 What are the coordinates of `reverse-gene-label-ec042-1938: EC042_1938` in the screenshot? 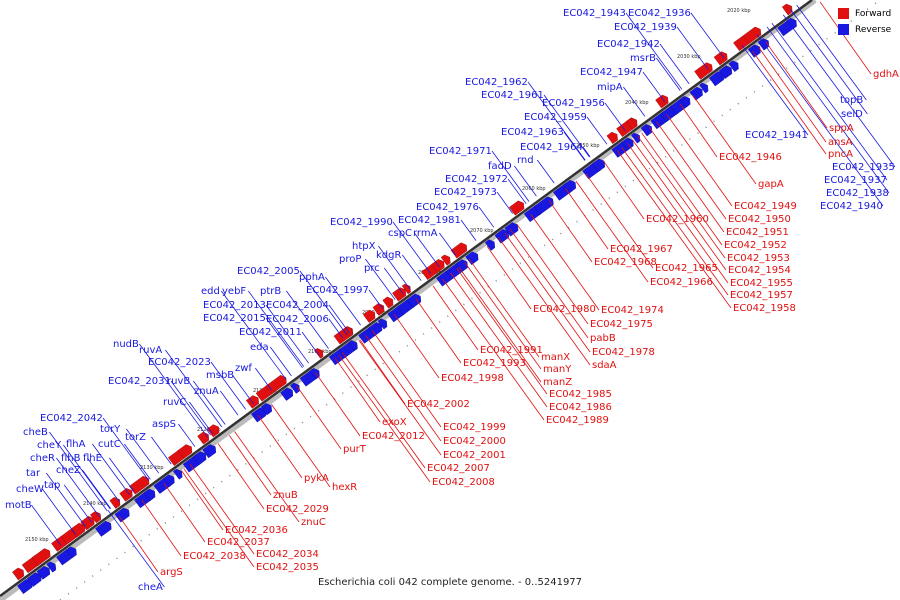 It's located at (857, 193).